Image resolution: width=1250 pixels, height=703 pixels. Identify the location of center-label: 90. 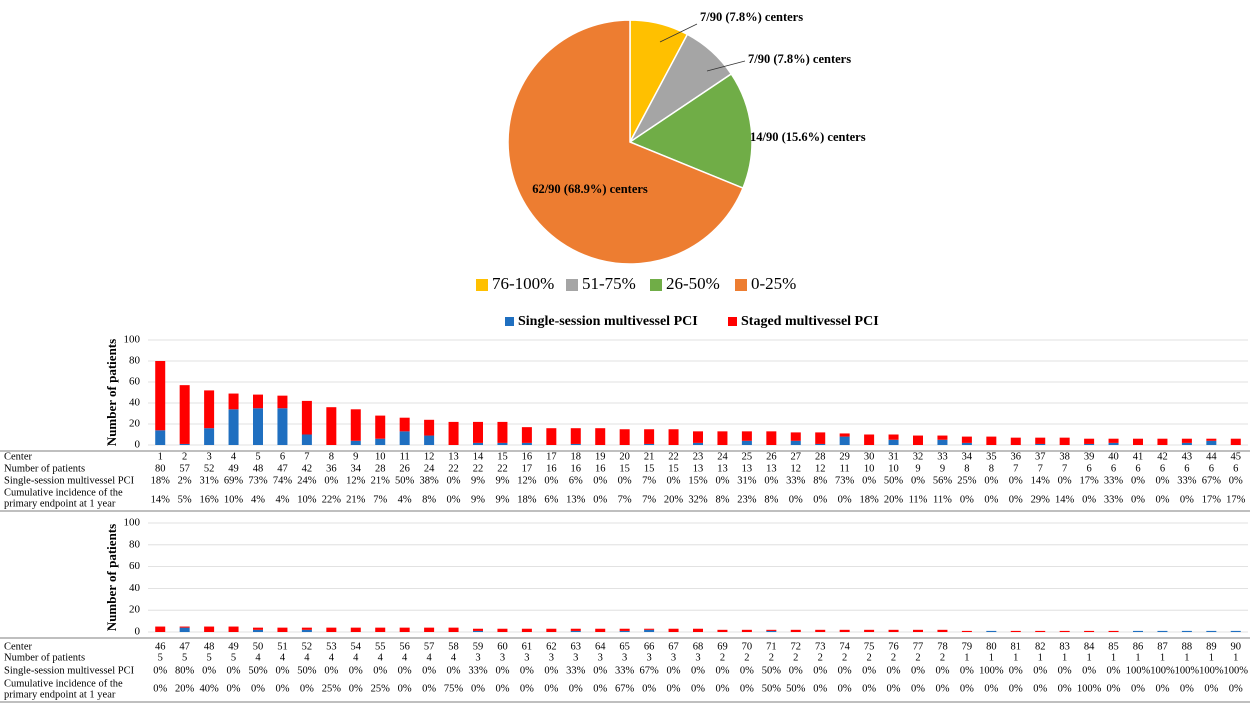
(1236, 646).